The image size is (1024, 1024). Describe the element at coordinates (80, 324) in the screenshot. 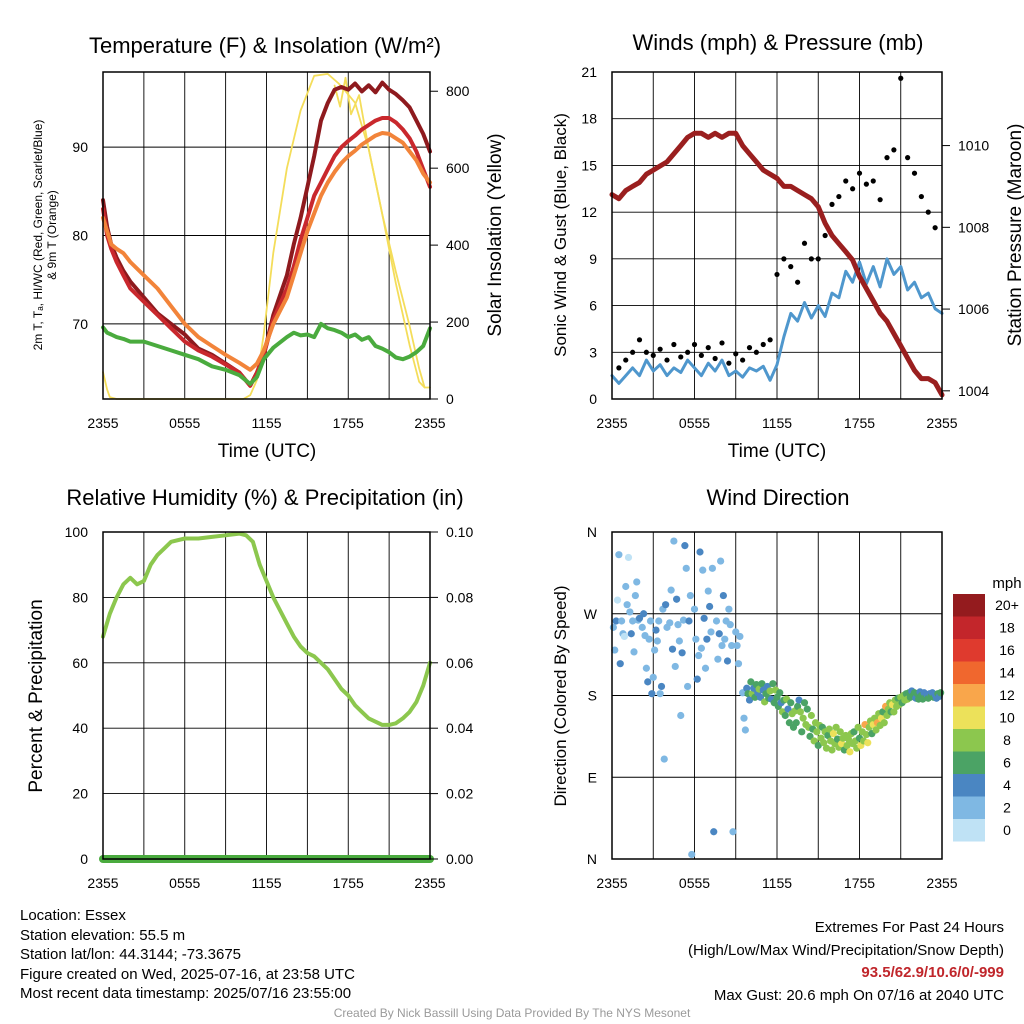

I see `y-tick-label: 70` at that location.